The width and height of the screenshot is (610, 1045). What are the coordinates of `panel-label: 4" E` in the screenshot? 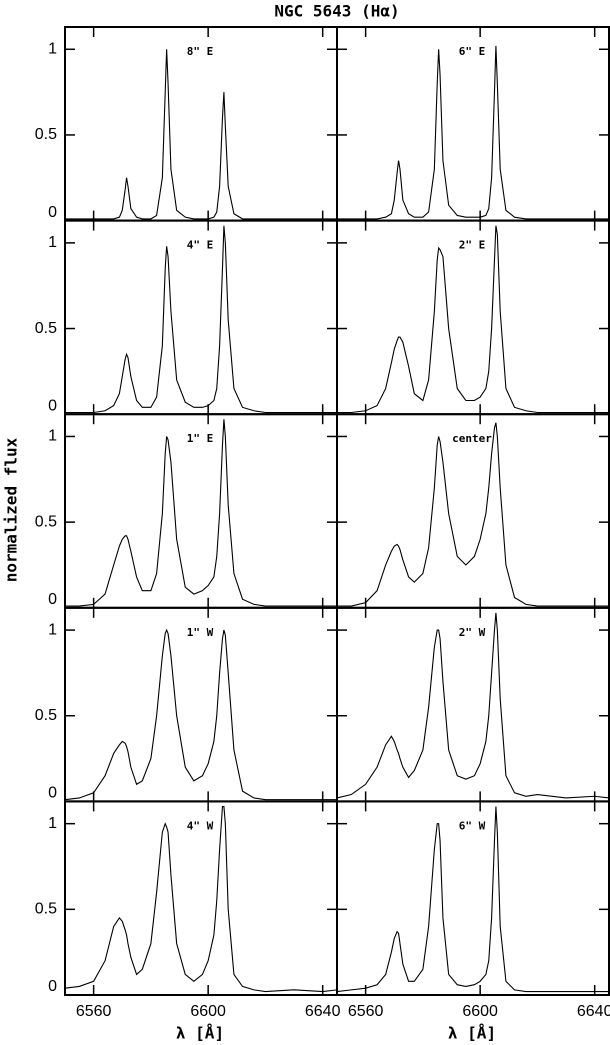 It's located at (200, 245).